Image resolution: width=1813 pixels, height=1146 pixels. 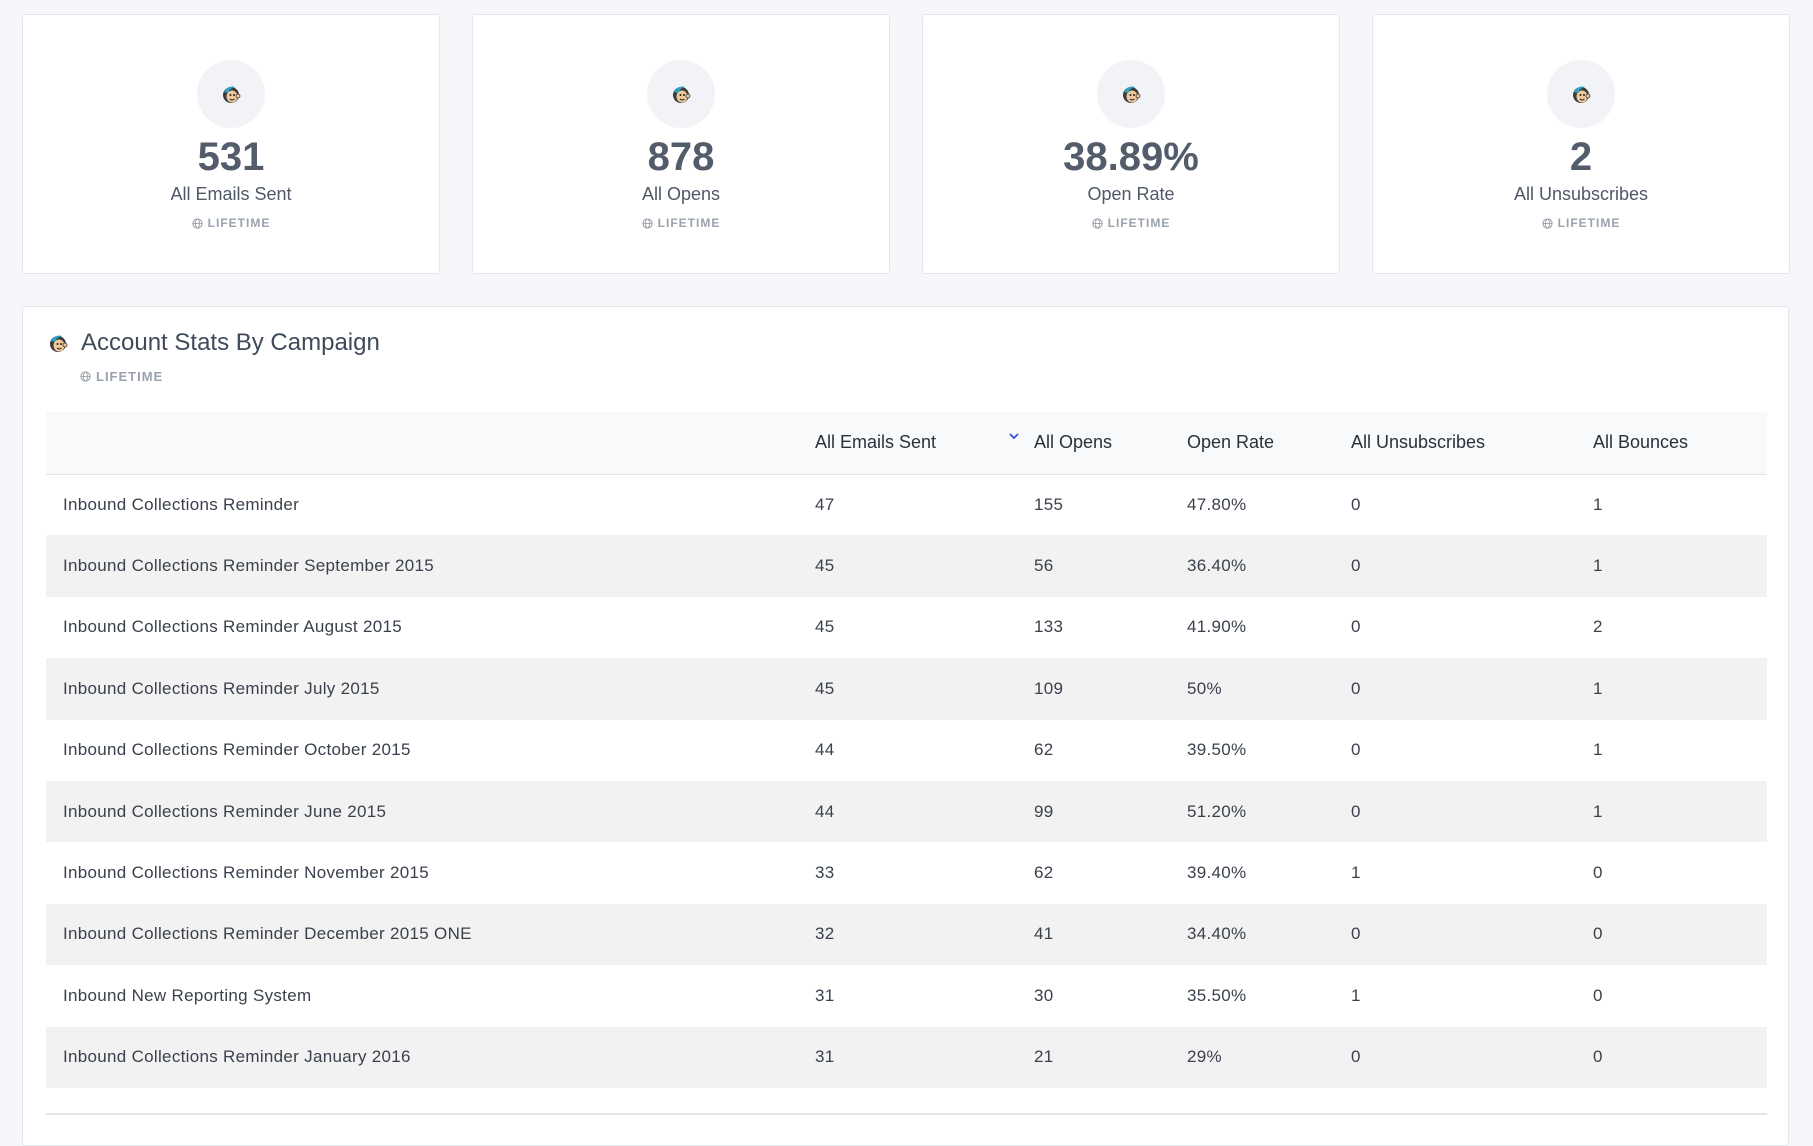 What do you see at coordinates (1231, 442) in the screenshot?
I see `column-header-open-rate: Open Rate` at bounding box center [1231, 442].